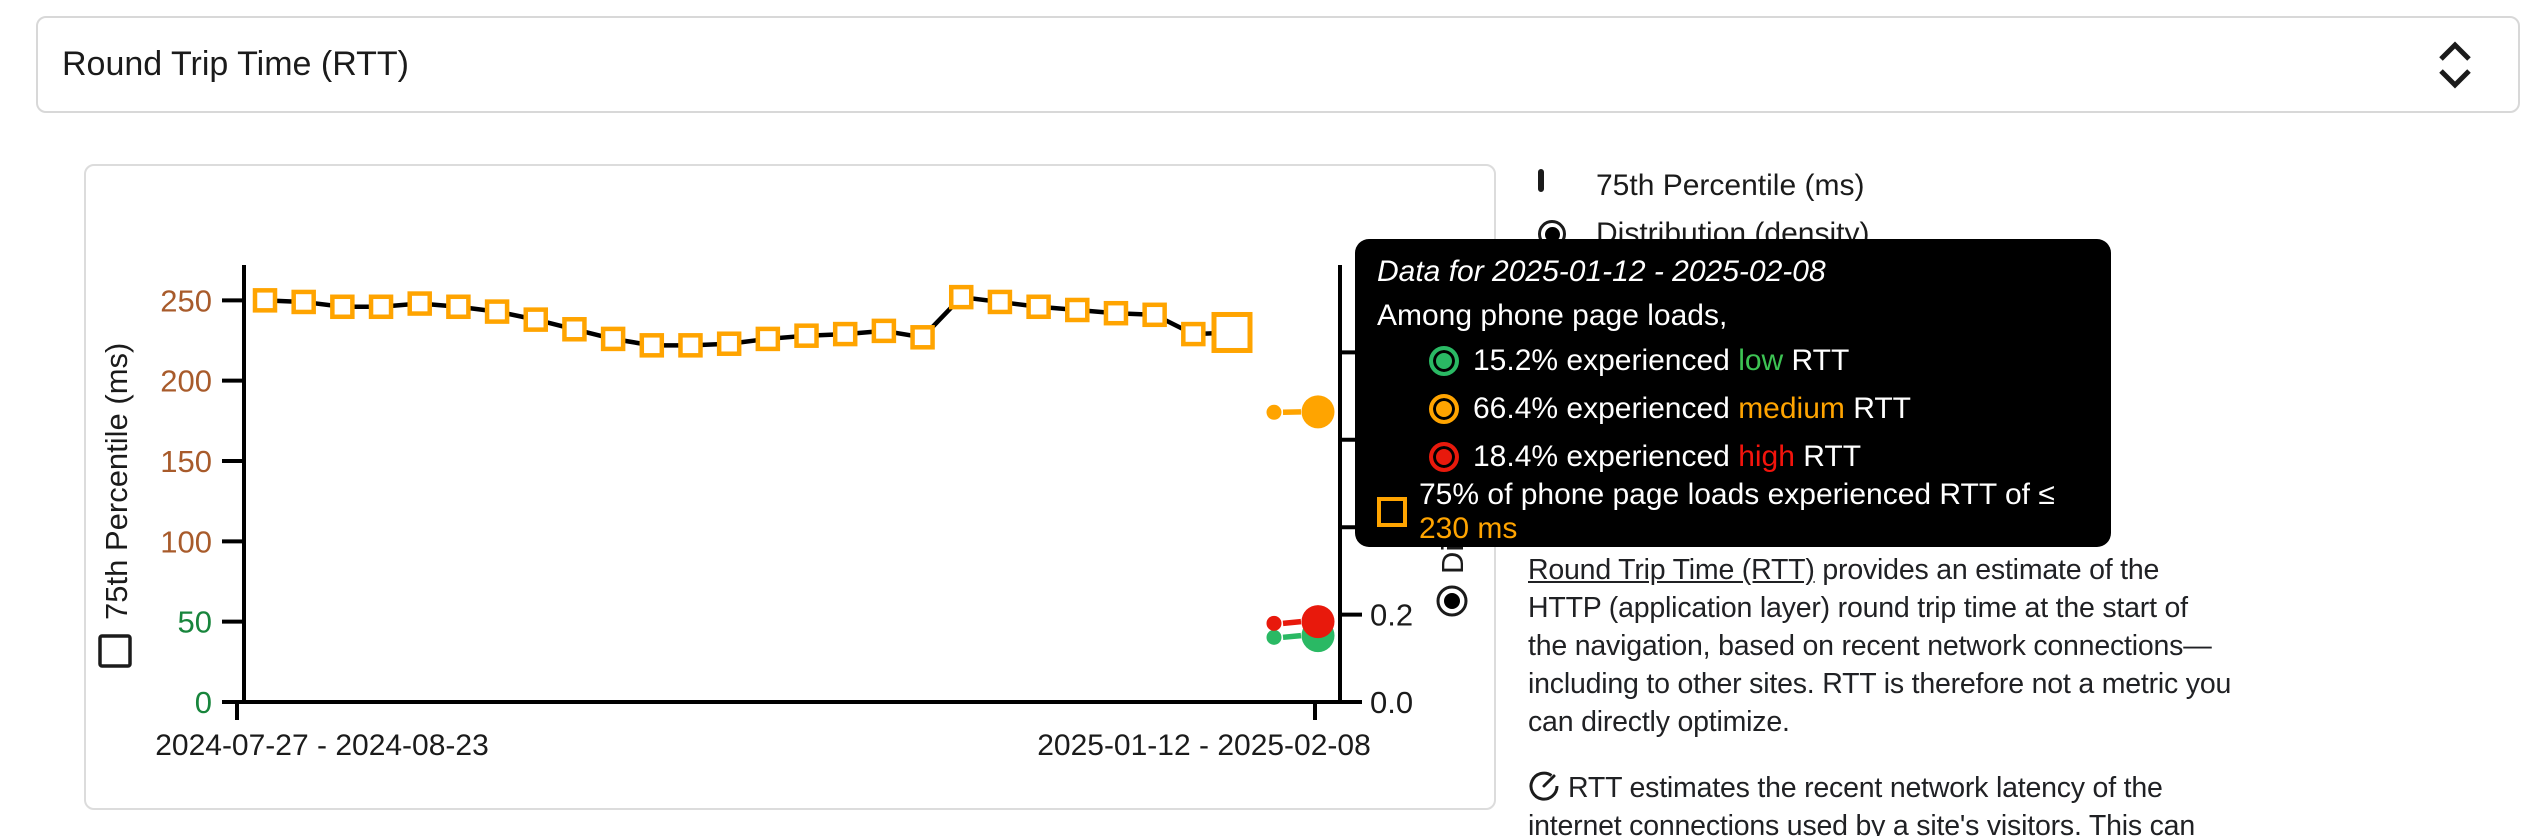 The width and height of the screenshot is (2540, 836). I want to click on density-prev-dot-medium, so click(1274, 412).